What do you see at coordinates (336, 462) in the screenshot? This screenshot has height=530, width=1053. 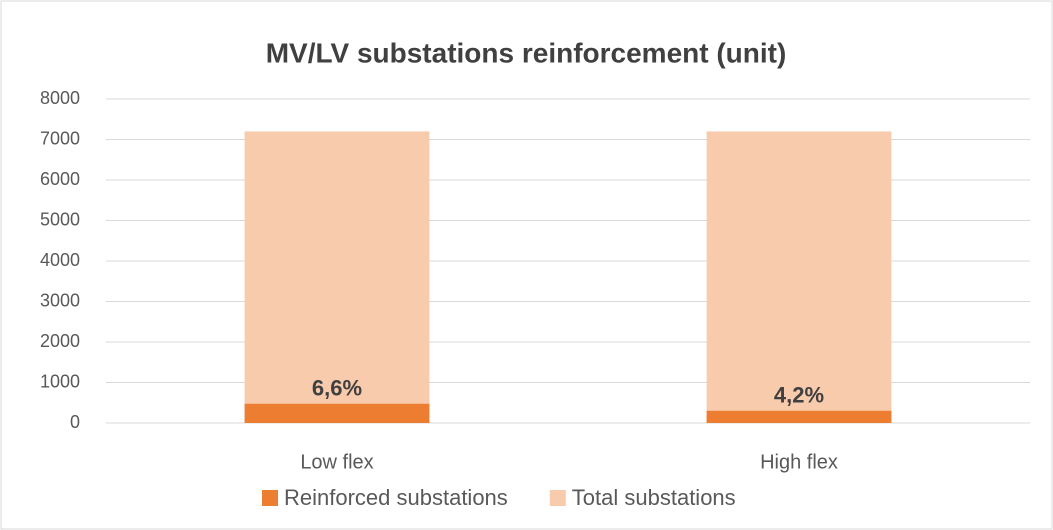 I see `x-tick-label: Low flex` at bounding box center [336, 462].